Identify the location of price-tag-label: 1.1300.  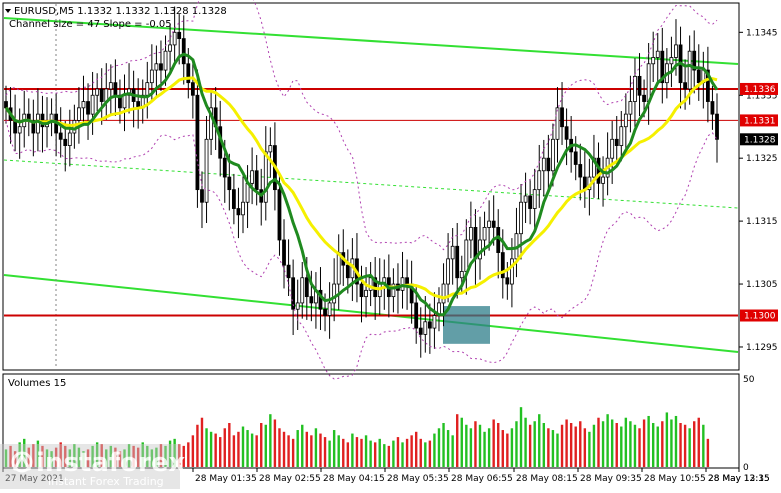
(760, 317).